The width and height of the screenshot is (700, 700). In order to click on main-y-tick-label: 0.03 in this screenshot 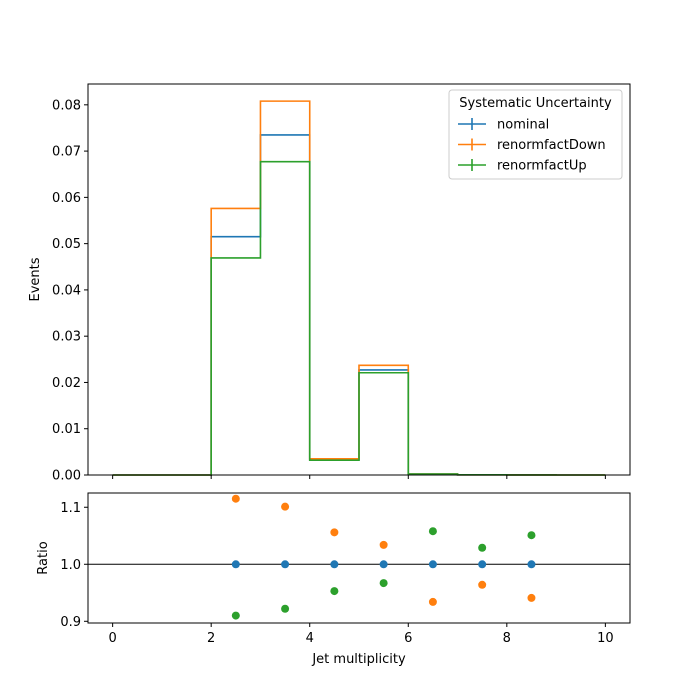, I will do `click(66, 337)`.